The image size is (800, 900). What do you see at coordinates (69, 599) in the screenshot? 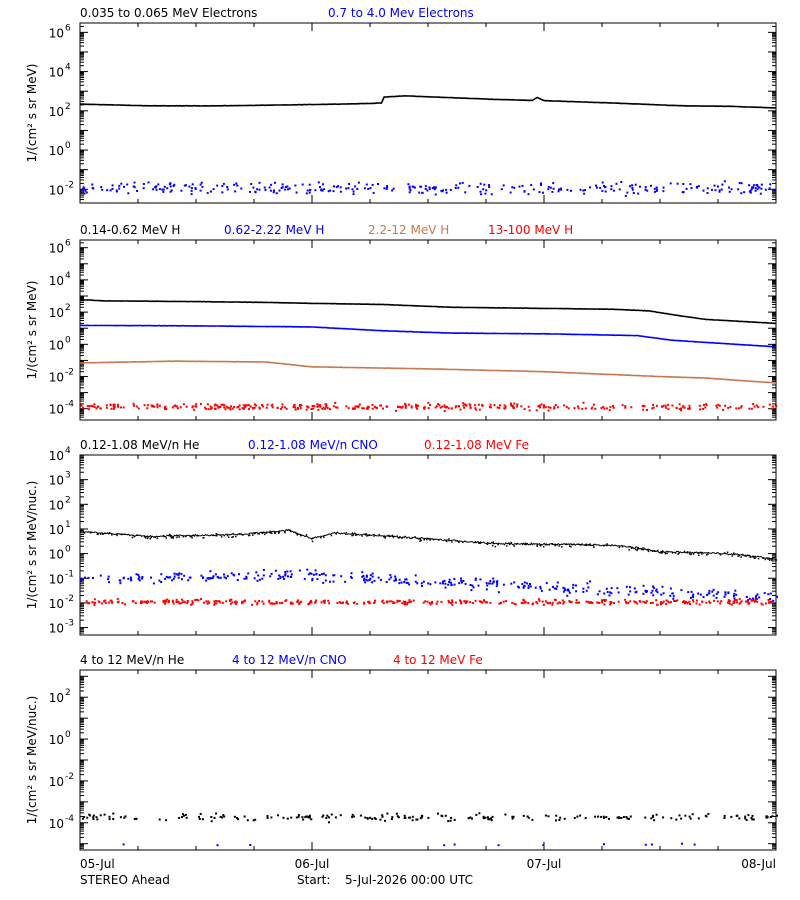
I see `y-tick-exponent: -2` at bounding box center [69, 599].